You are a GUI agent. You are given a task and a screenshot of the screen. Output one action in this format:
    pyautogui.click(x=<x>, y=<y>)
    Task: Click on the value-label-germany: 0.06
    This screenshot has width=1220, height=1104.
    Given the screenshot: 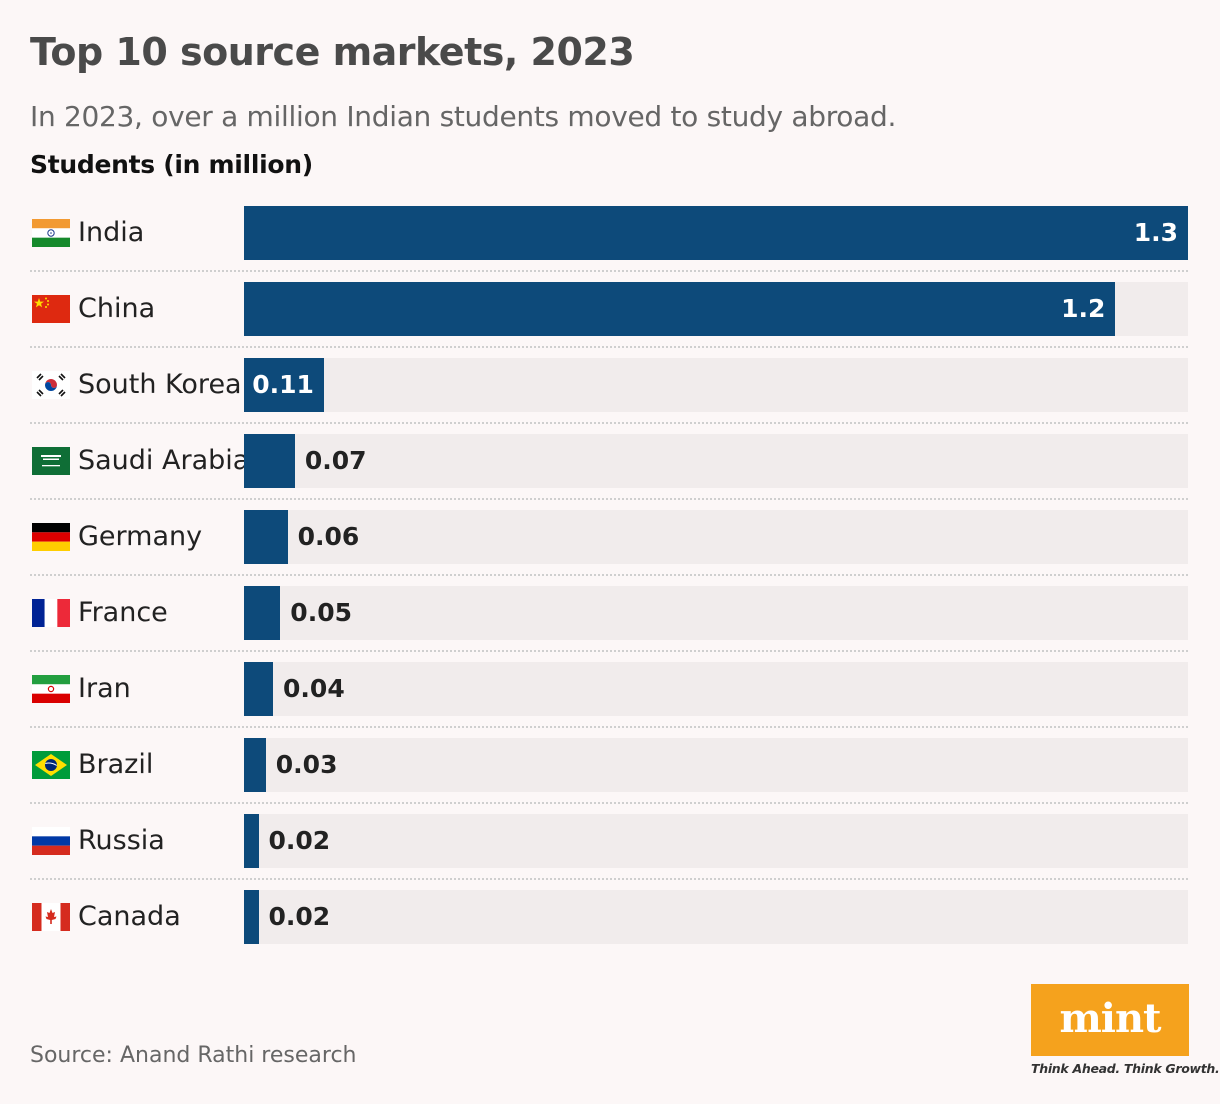 What is the action you would take?
    pyautogui.click(x=328, y=536)
    